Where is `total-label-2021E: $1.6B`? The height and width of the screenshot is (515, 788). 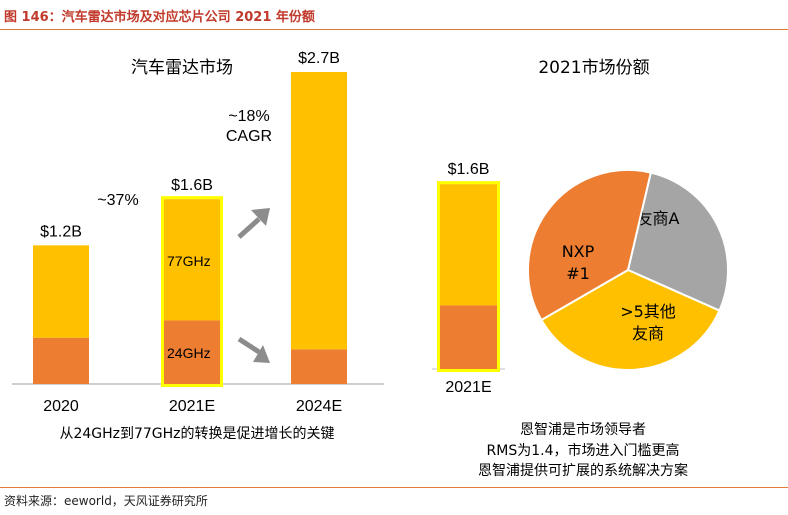 total-label-2021E: $1.6B is located at coordinates (192, 185).